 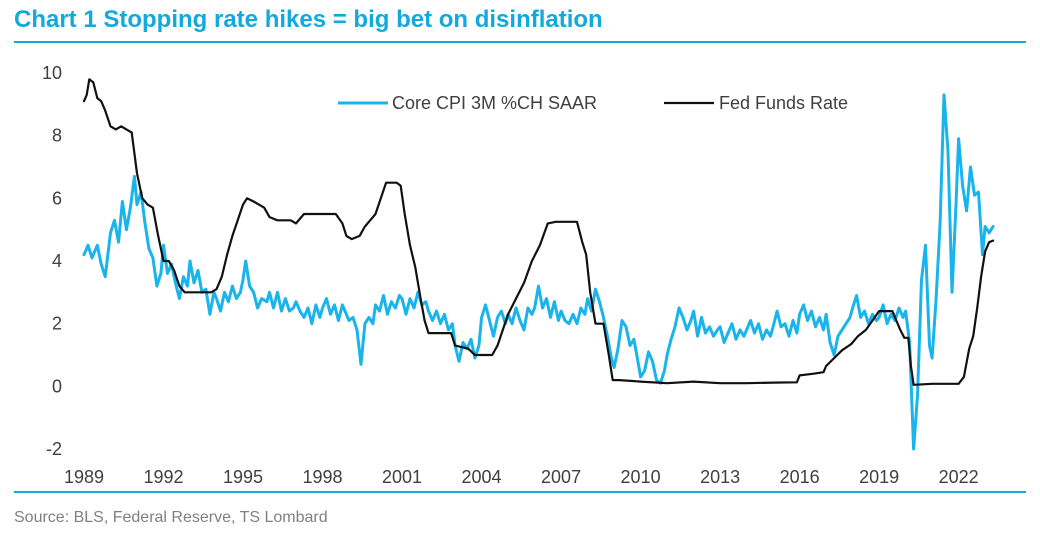 I want to click on x-tick-label: 2007, so click(x=561, y=477).